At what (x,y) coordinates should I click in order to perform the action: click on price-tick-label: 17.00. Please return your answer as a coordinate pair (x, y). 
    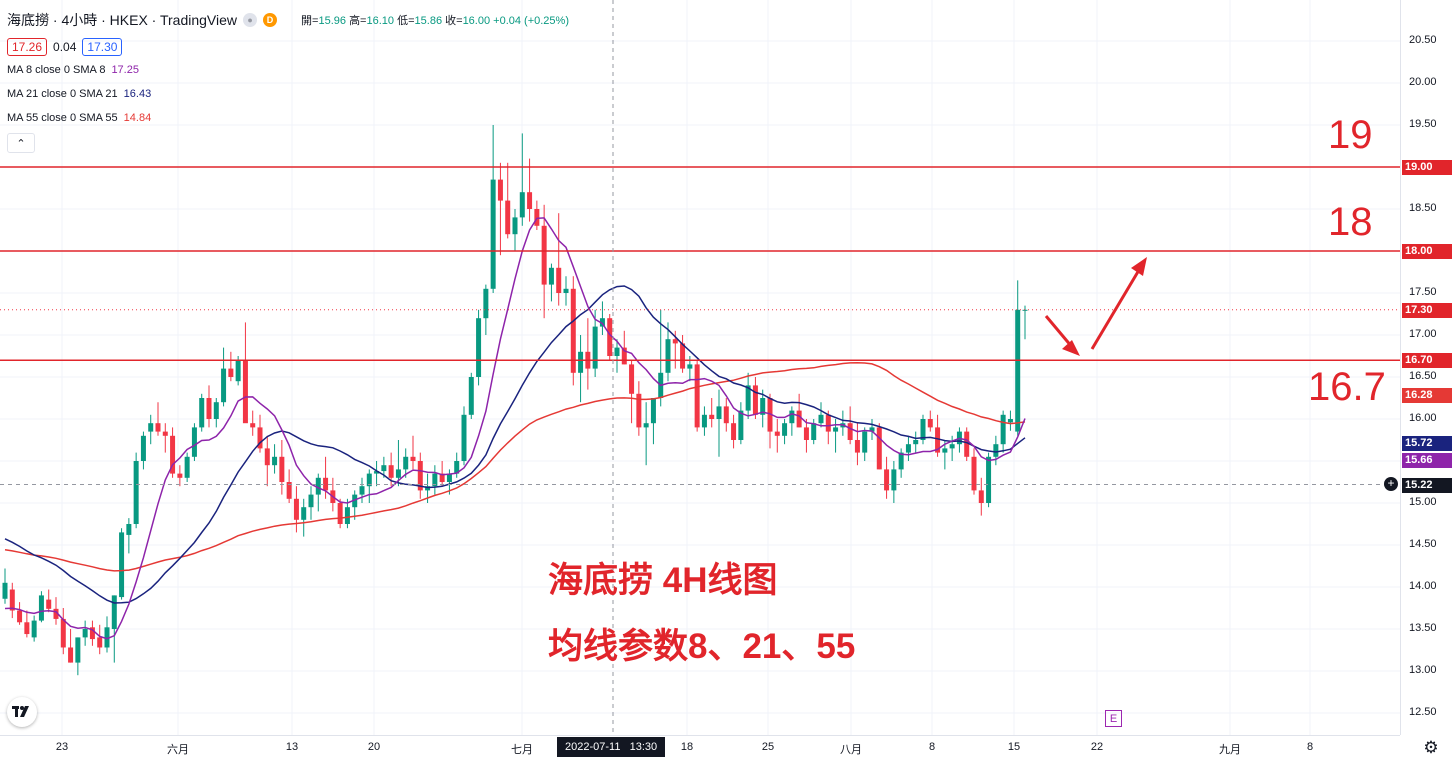
    Looking at the image, I should click on (1423, 334).